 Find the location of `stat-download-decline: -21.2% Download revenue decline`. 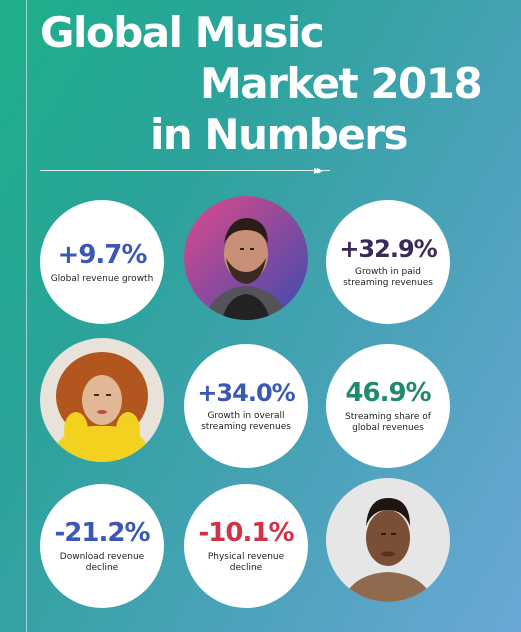

stat-download-decline: -21.2% Download revenue decline is located at coordinates (102, 546).